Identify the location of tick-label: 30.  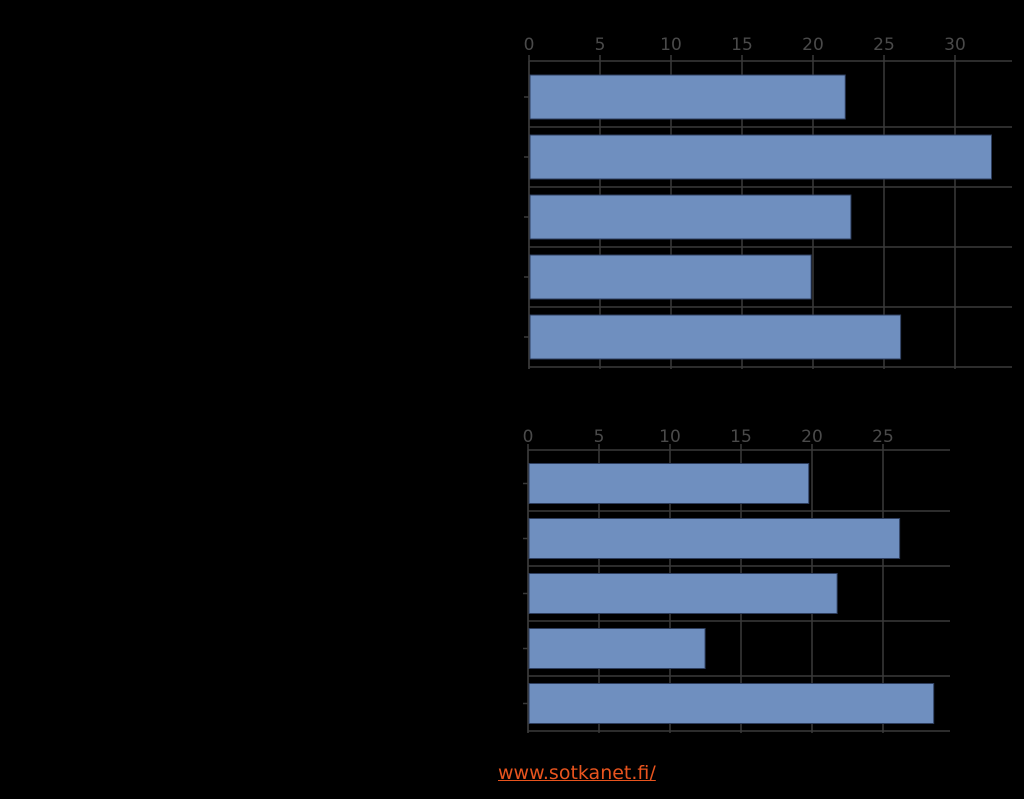
(955, 45).